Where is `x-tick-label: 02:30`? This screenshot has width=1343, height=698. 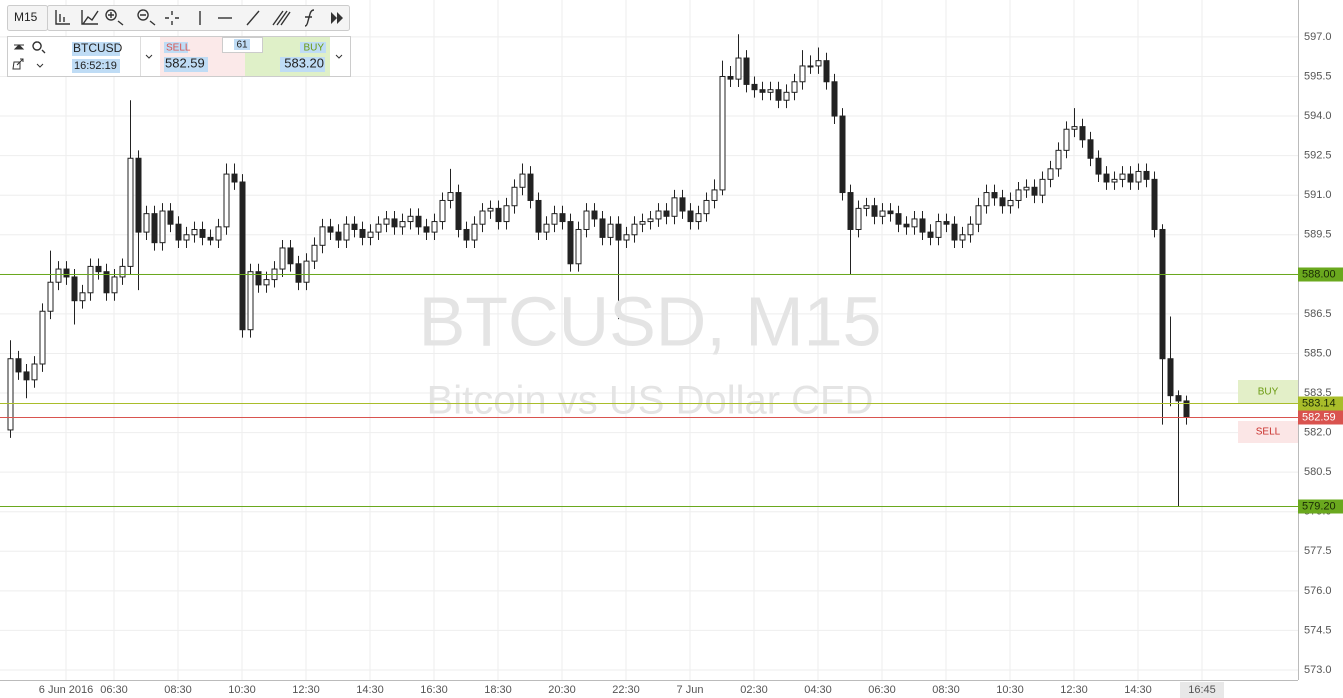
x-tick-label: 02:30 is located at coordinates (754, 690).